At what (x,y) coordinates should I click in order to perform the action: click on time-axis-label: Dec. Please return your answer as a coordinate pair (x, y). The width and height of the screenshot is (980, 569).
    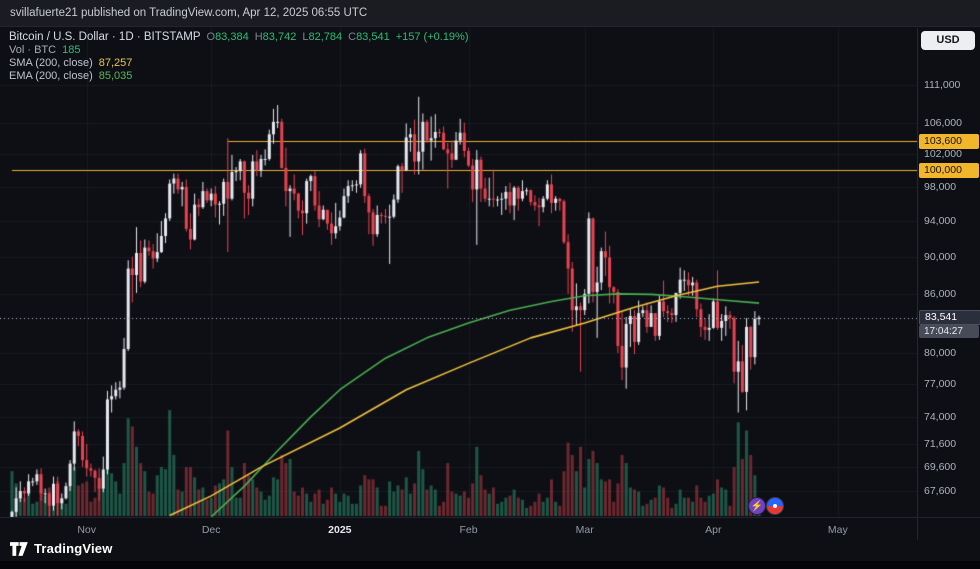
    Looking at the image, I should click on (211, 530).